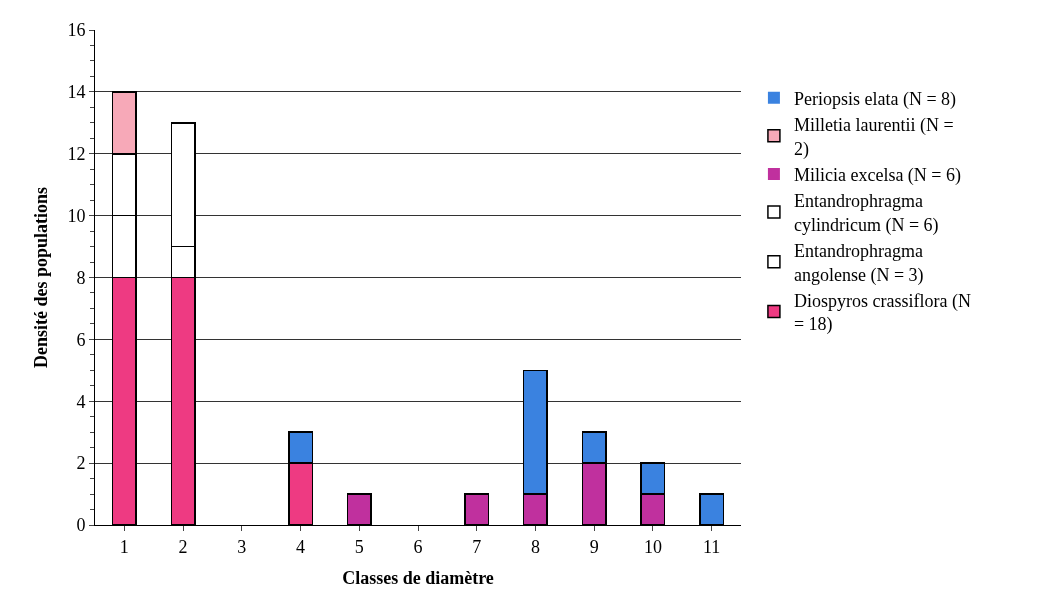  What do you see at coordinates (124, 546) in the screenshot?
I see `x-tick-label: 1` at bounding box center [124, 546].